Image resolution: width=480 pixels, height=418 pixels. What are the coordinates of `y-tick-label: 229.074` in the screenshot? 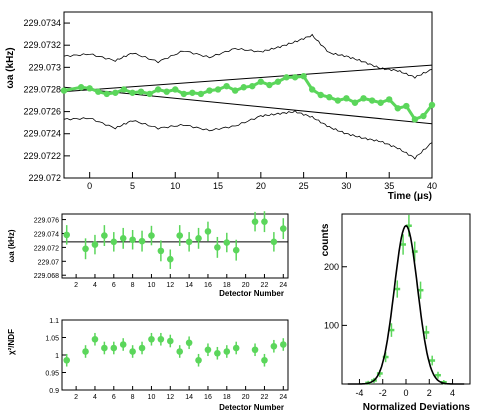 It's located at (46, 234).